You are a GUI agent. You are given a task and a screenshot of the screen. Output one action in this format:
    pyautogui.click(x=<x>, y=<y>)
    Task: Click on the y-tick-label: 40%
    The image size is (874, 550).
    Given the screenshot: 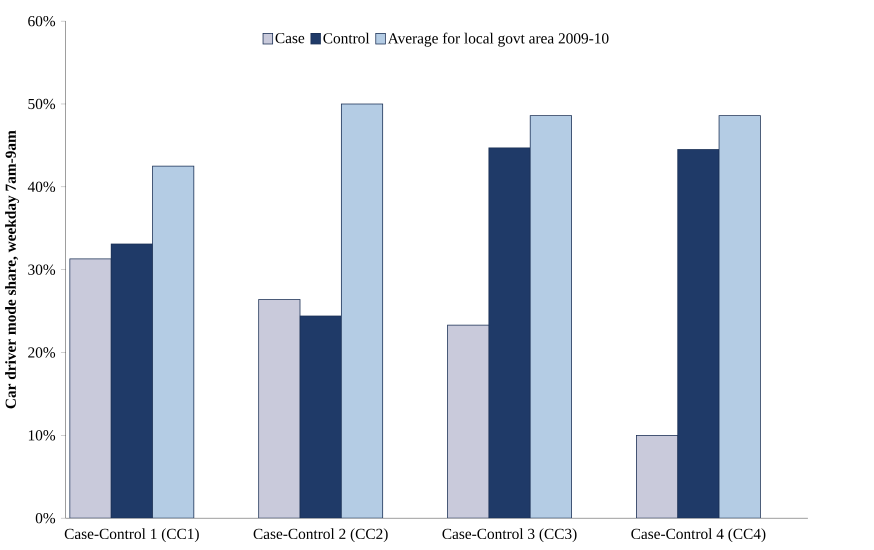 What is the action you would take?
    pyautogui.click(x=42, y=187)
    